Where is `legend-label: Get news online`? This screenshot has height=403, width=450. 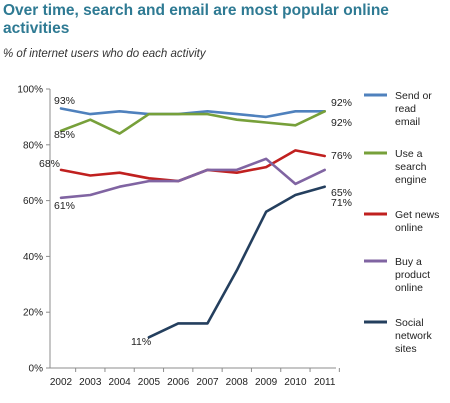
legend-label: Get news online is located at coordinates (417, 221).